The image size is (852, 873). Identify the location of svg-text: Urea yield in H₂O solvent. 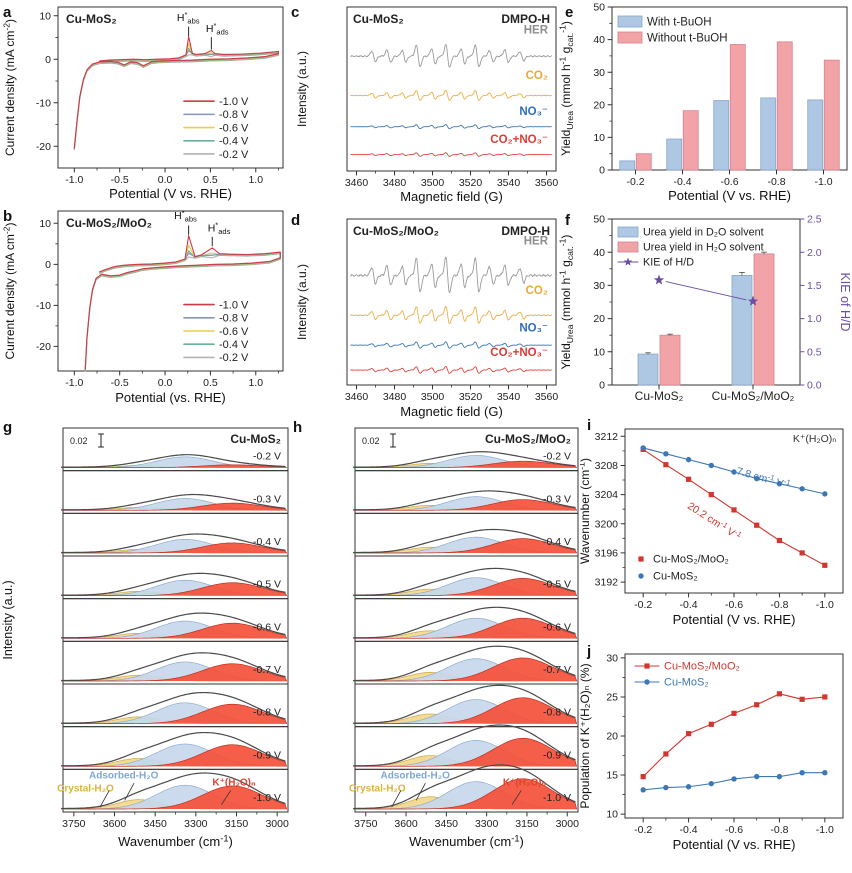
(703, 248).